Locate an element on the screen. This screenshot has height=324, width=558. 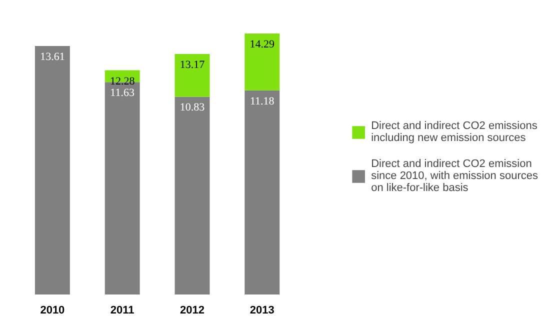
x-tick-label: 2012 is located at coordinates (192, 310).